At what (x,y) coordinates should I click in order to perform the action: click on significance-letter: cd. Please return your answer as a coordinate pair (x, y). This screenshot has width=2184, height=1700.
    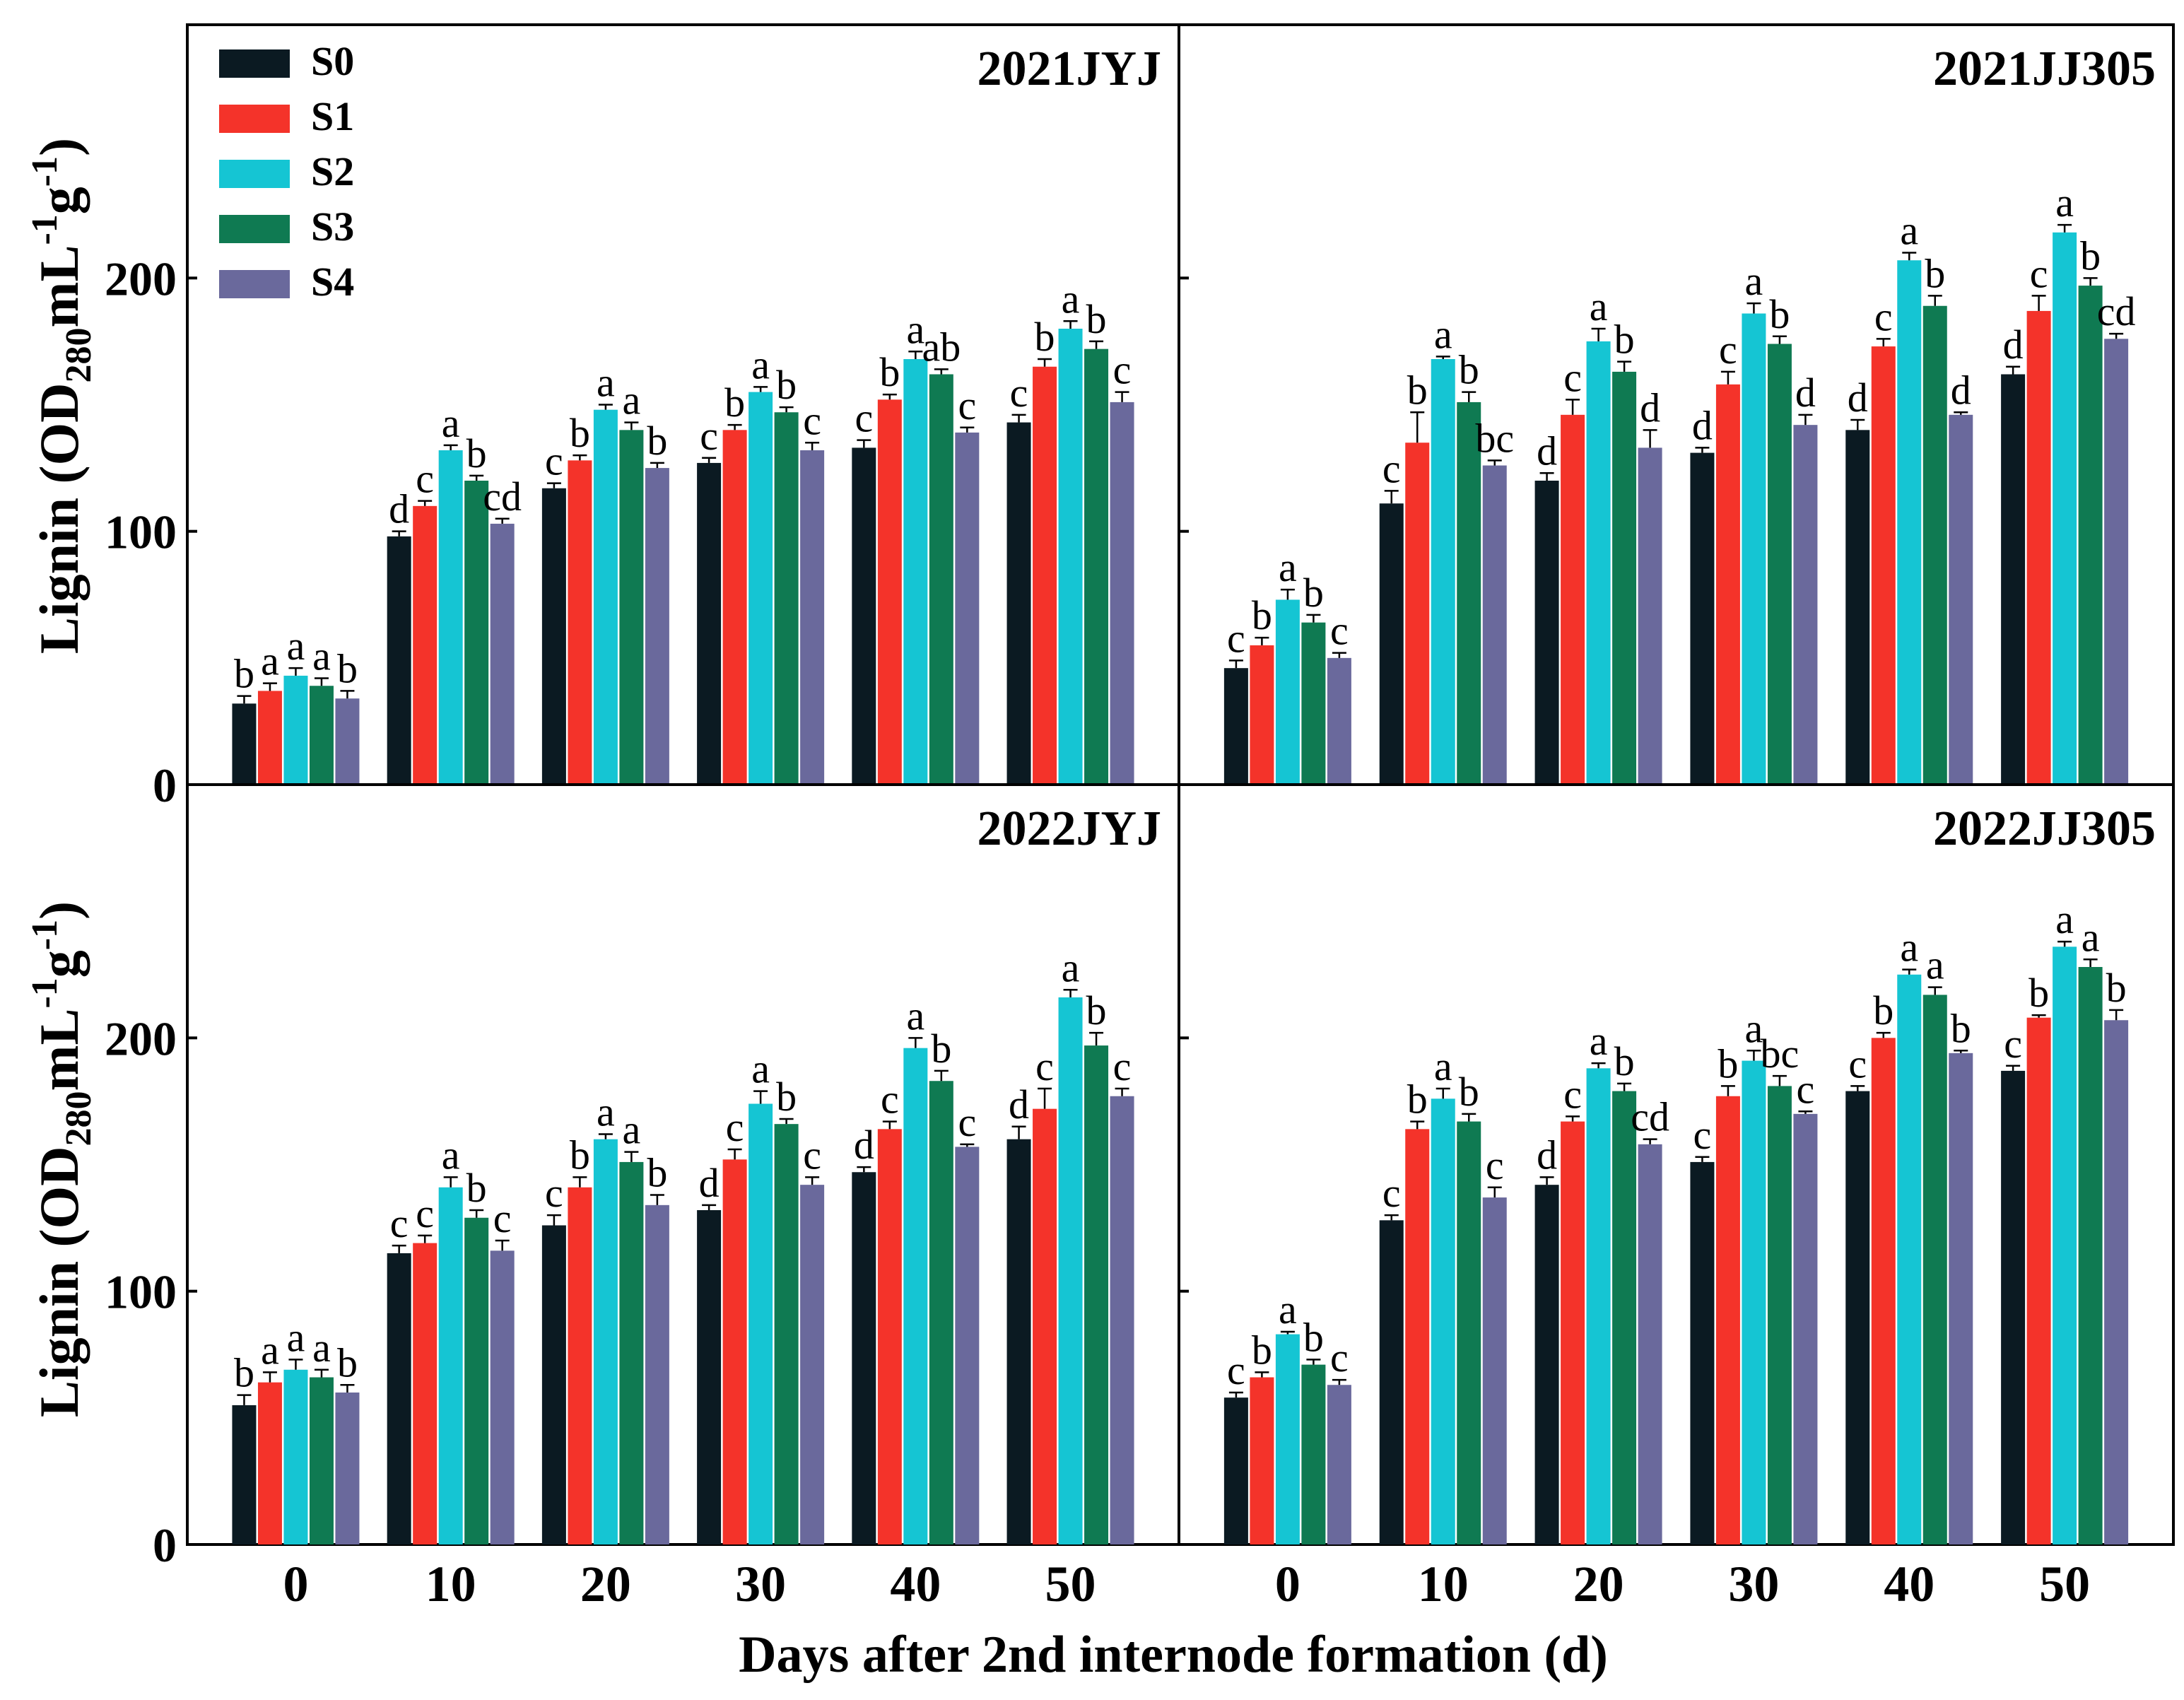
    Looking at the image, I should click on (2116, 311).